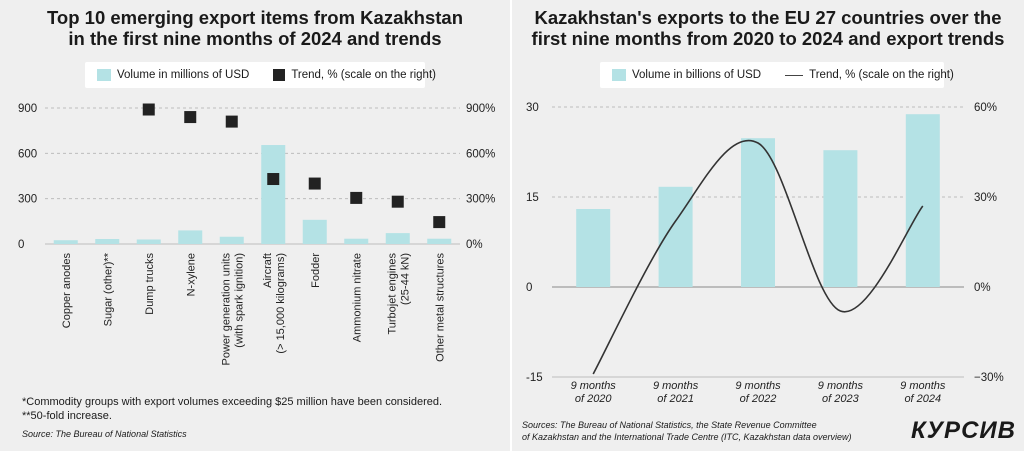  Describe the element at coordinates (985, 198) in the screenshot. I see `y2-tick-label: 30%` at that location.